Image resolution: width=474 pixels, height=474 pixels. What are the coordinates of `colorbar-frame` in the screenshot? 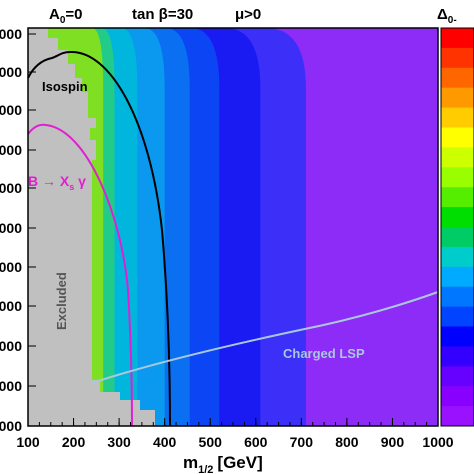 It's located at (457, 227).